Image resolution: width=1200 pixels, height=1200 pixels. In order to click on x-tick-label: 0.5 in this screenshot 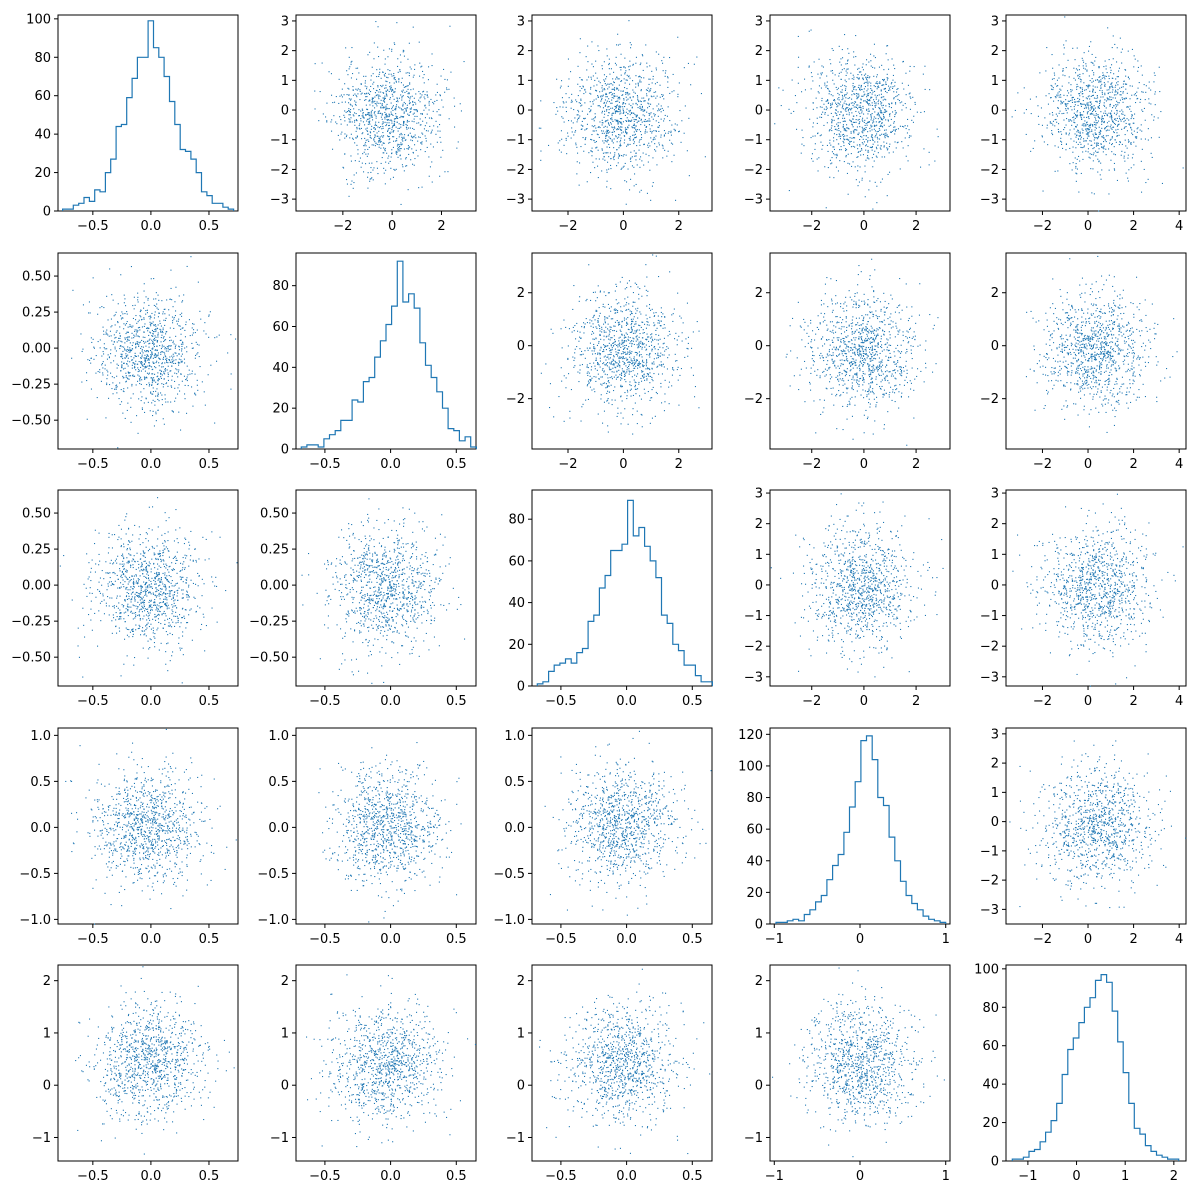, I will do `click(209, 464)`.